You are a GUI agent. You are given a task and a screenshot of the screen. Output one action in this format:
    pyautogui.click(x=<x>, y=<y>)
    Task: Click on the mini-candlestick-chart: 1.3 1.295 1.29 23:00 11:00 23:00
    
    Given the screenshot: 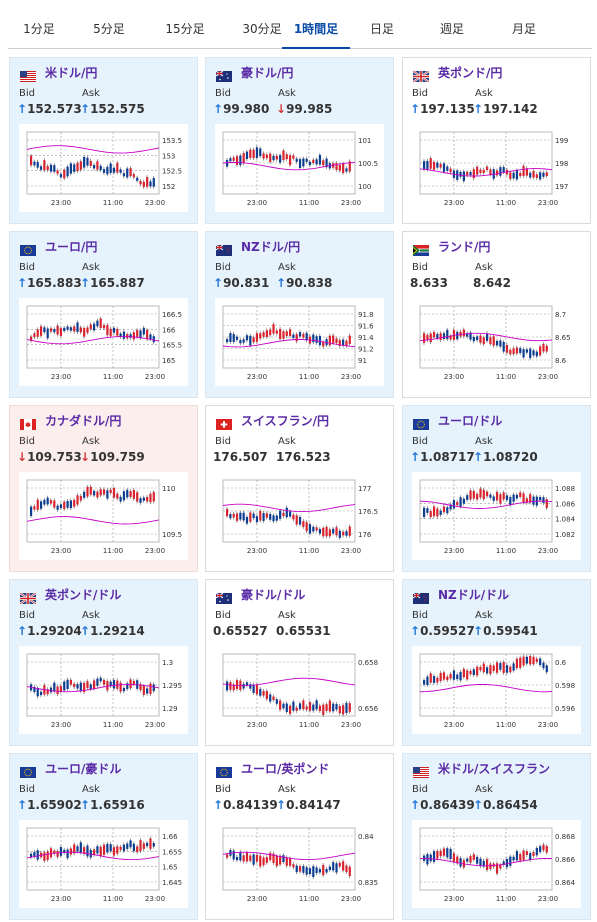 What is the action you would take?
    pyautogui.click(x=103, y=690)
    